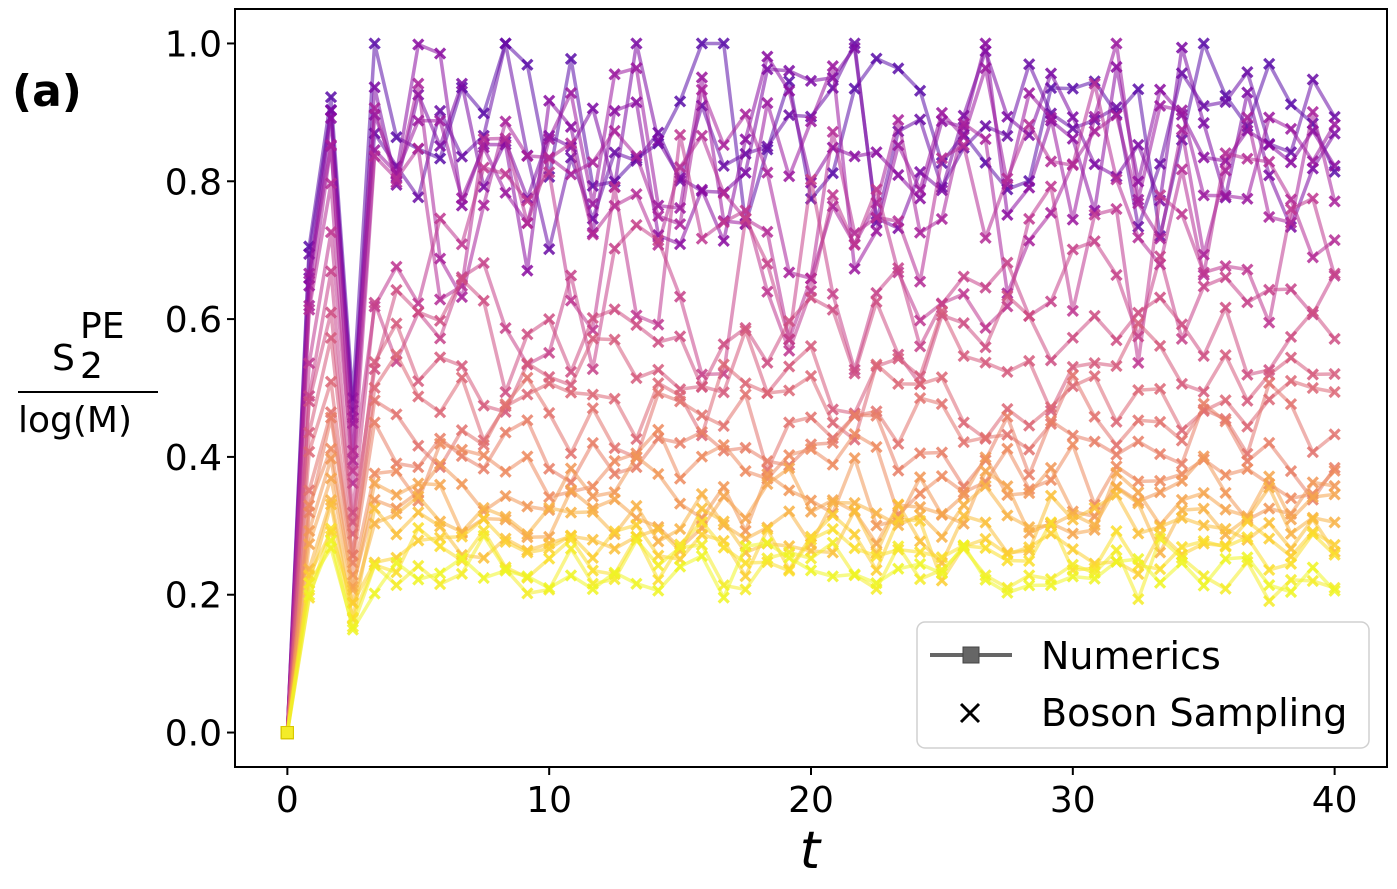 The height and width of the screenshot is (889, 1397). Describe the element at coordinates (75, 420) in the screenshot. I see `y-axis-label-denominator: log(M)` at that location.